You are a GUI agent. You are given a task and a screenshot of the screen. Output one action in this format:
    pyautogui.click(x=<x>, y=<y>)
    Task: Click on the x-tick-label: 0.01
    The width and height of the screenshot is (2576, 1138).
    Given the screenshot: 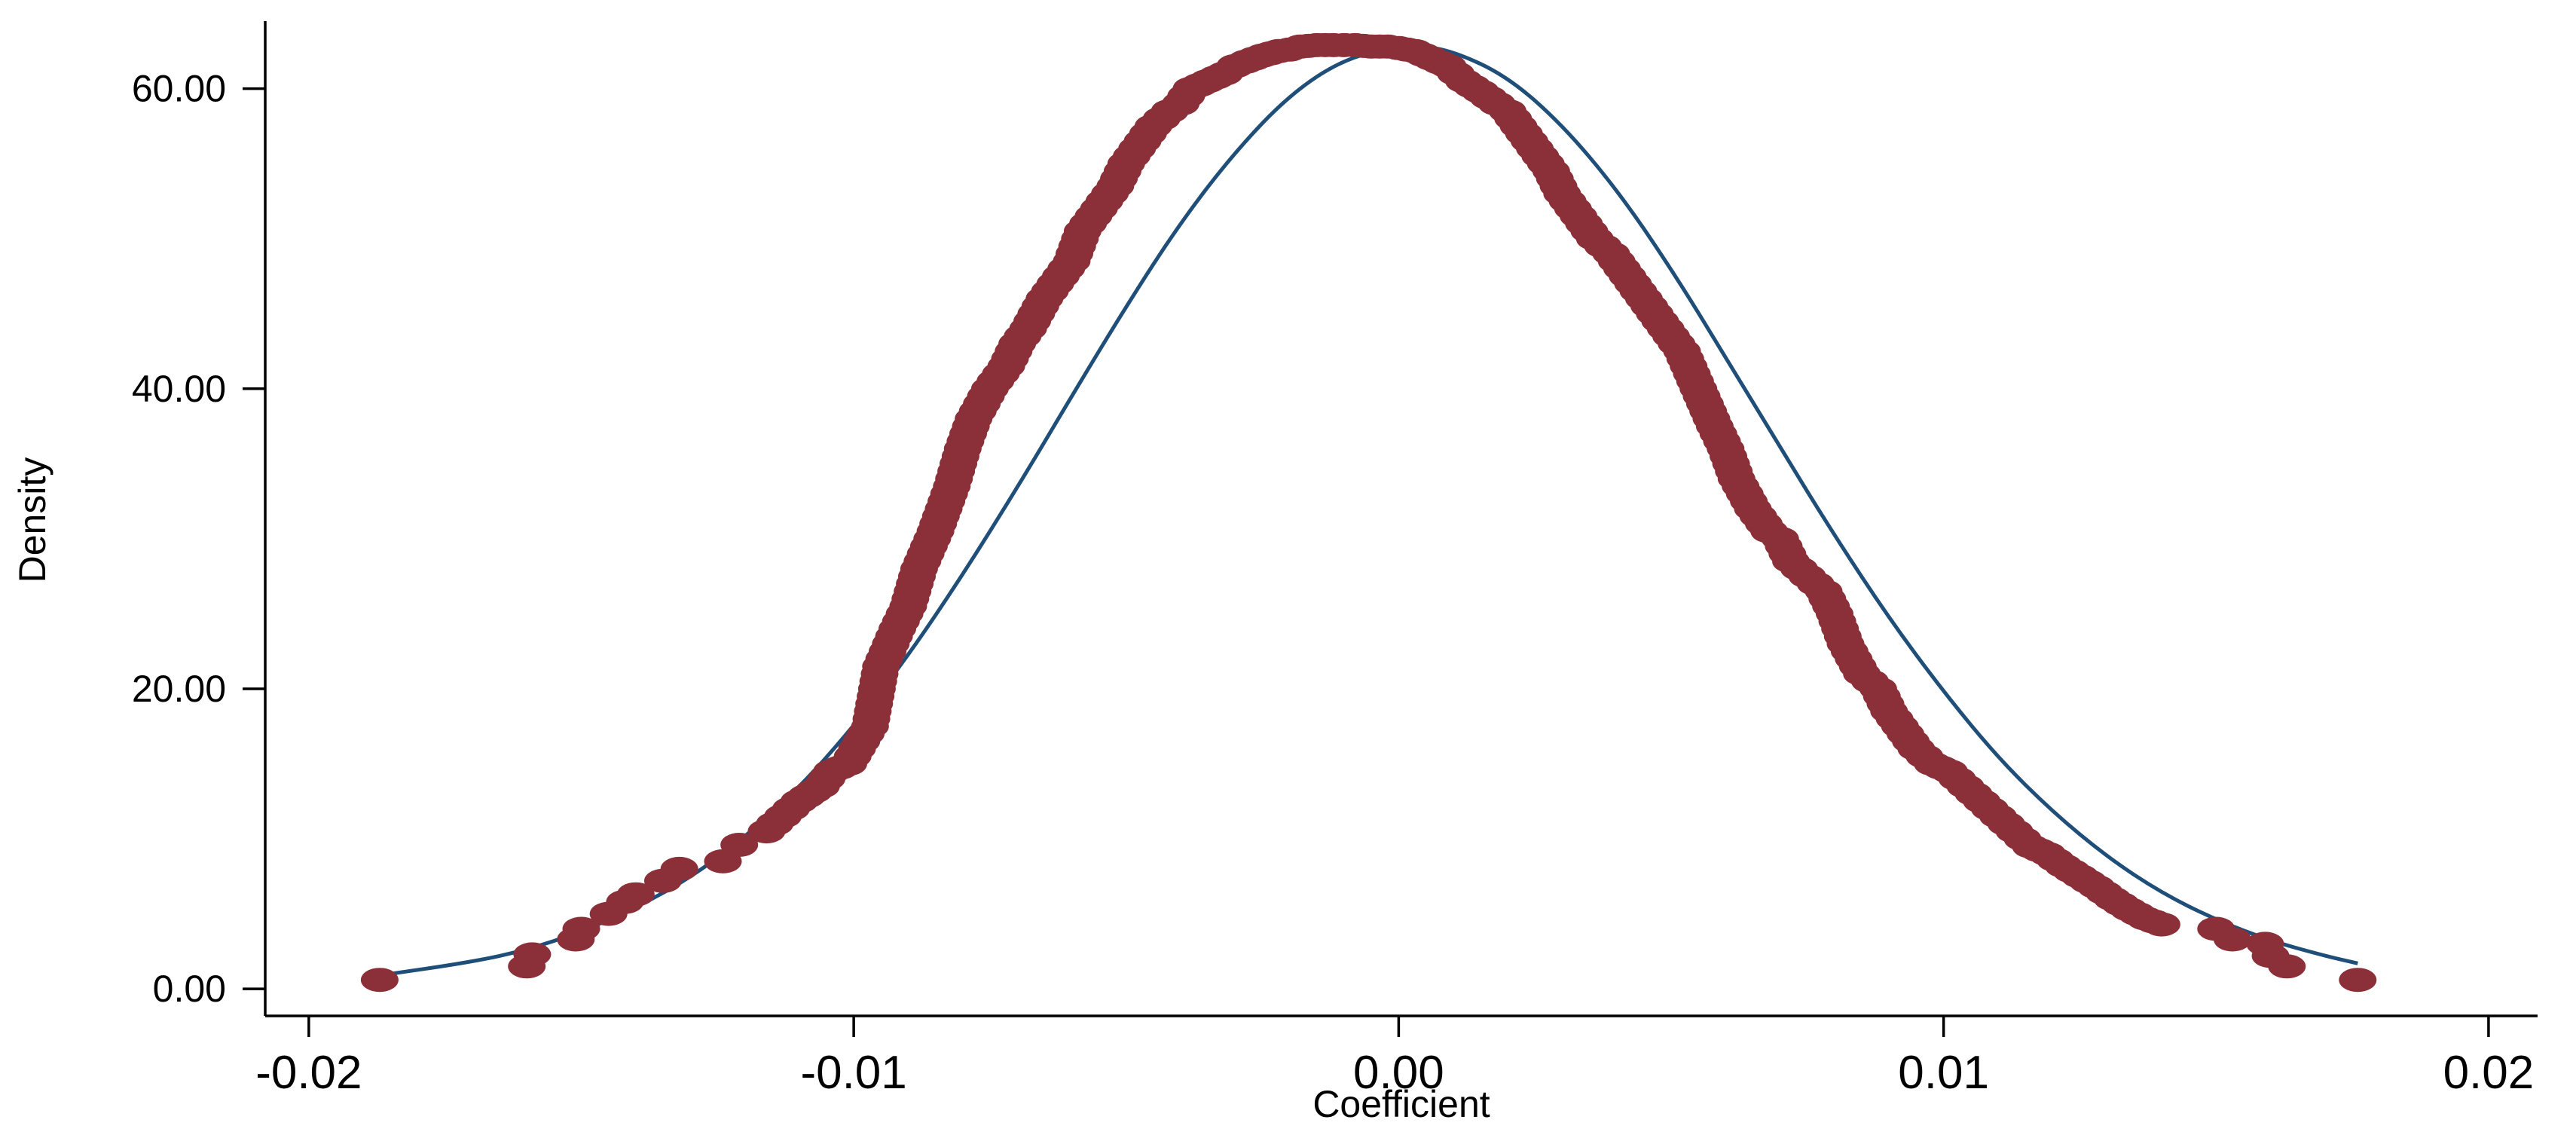 What is the action you would take?
    pyautogui.click(x=1943, y=1073)
    